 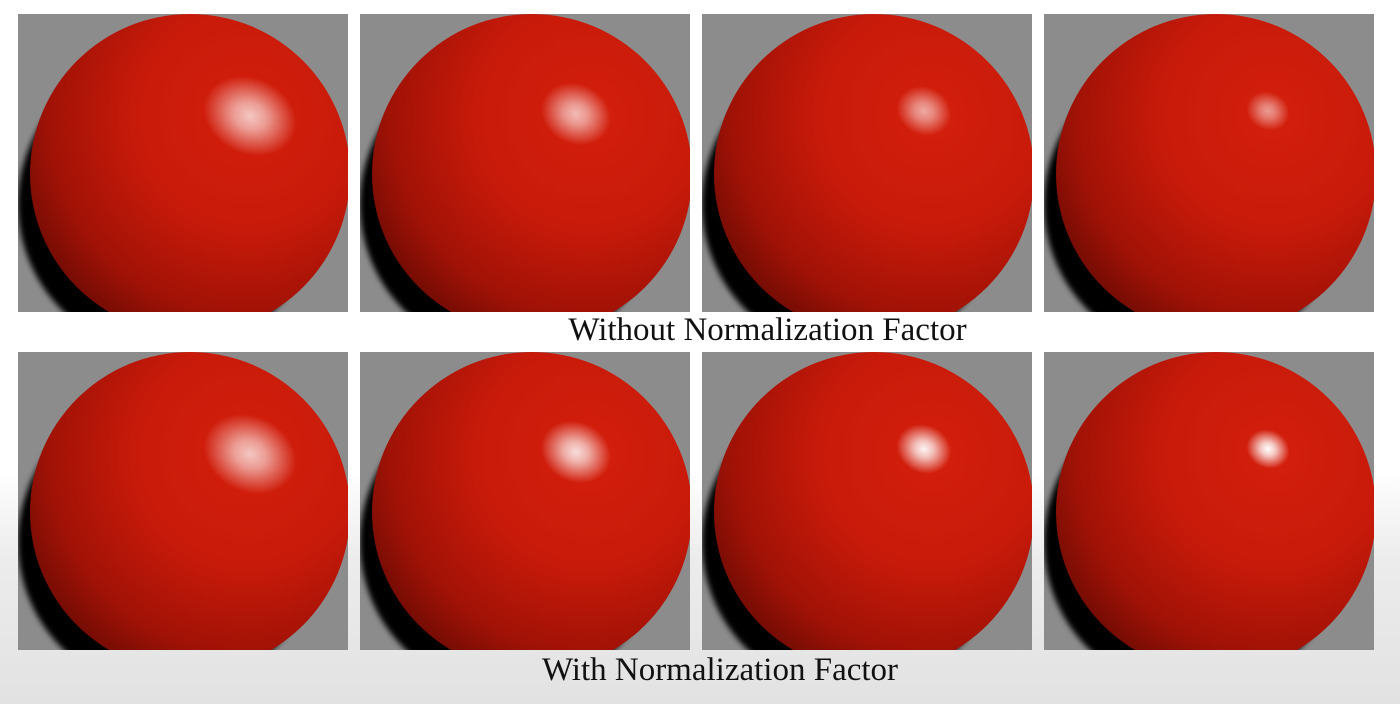 I want to click on caption-without-normalization: Without Normalization Factor, so click(x=767, y=330).